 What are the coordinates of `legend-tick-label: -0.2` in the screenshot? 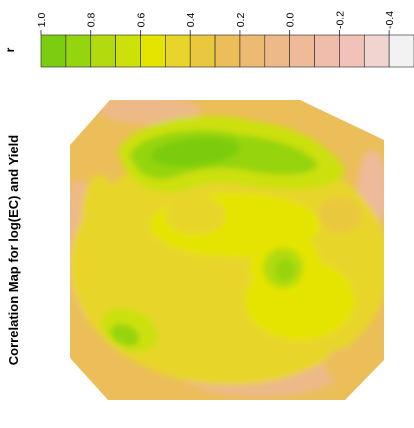 It's located at (340, 20).